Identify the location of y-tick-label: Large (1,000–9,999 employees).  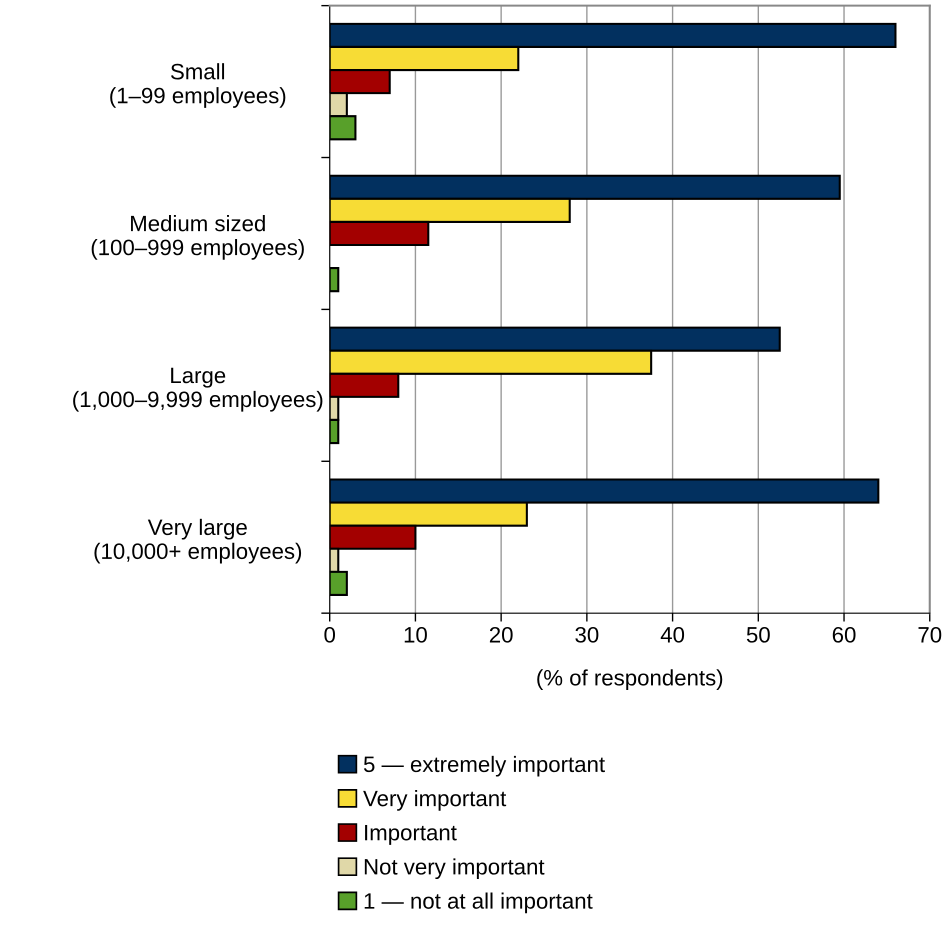
(197, 390).